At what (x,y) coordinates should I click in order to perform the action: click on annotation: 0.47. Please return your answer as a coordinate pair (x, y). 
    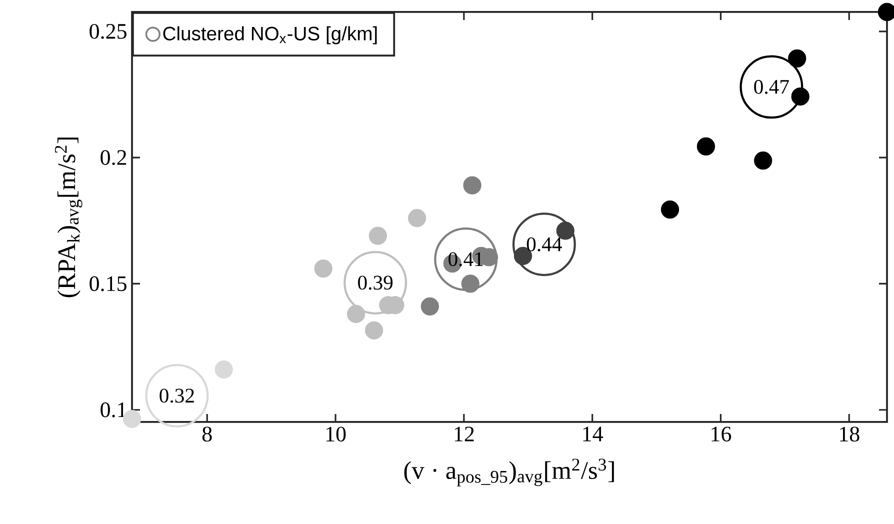
    Looking at the image, I should click on (771, 87).